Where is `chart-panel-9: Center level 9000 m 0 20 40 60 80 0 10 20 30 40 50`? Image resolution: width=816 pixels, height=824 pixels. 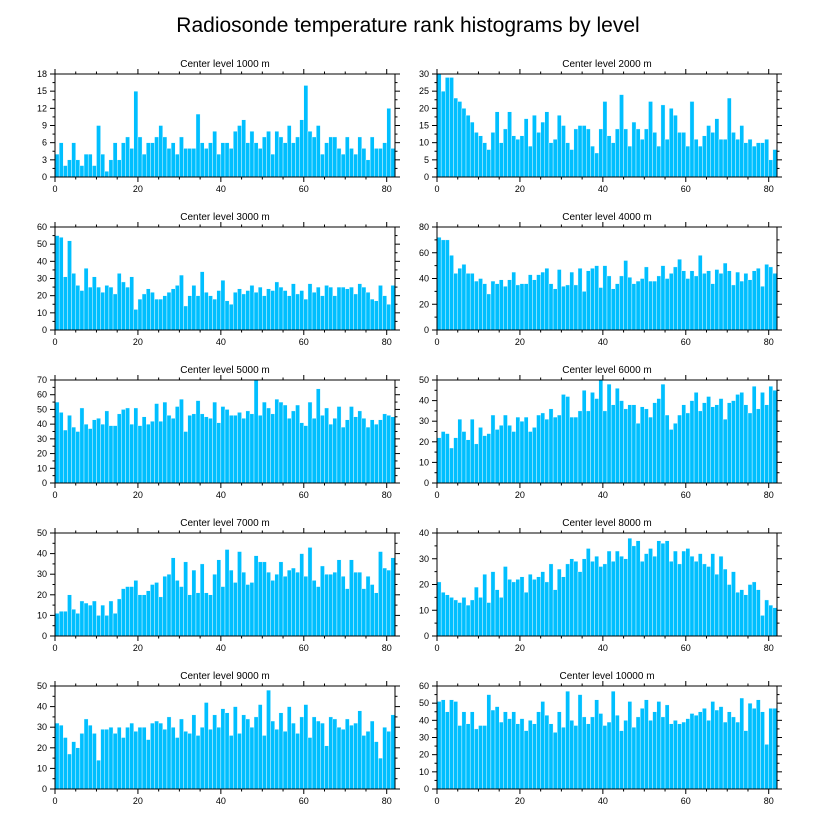
chart-panel-9: Center level 9000 m 0 20 40 60 80 0 10 20 30 40 50 is located at coordinates (218, 738).